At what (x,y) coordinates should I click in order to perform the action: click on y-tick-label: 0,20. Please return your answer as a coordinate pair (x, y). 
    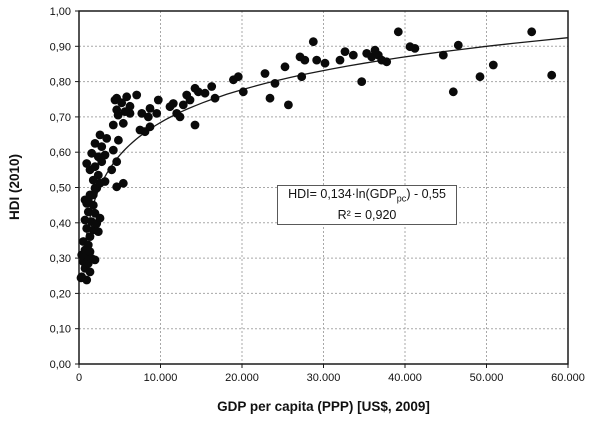
    Looking at the image, I should click on (60, 294).